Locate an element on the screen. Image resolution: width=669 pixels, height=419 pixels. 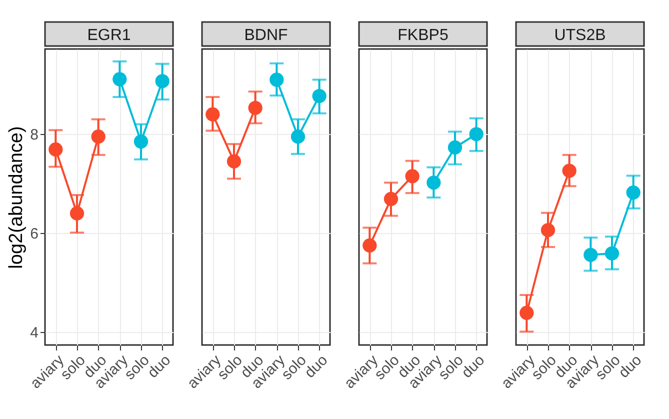
y-tick-label: 6 is located at coordinates (34, 234).